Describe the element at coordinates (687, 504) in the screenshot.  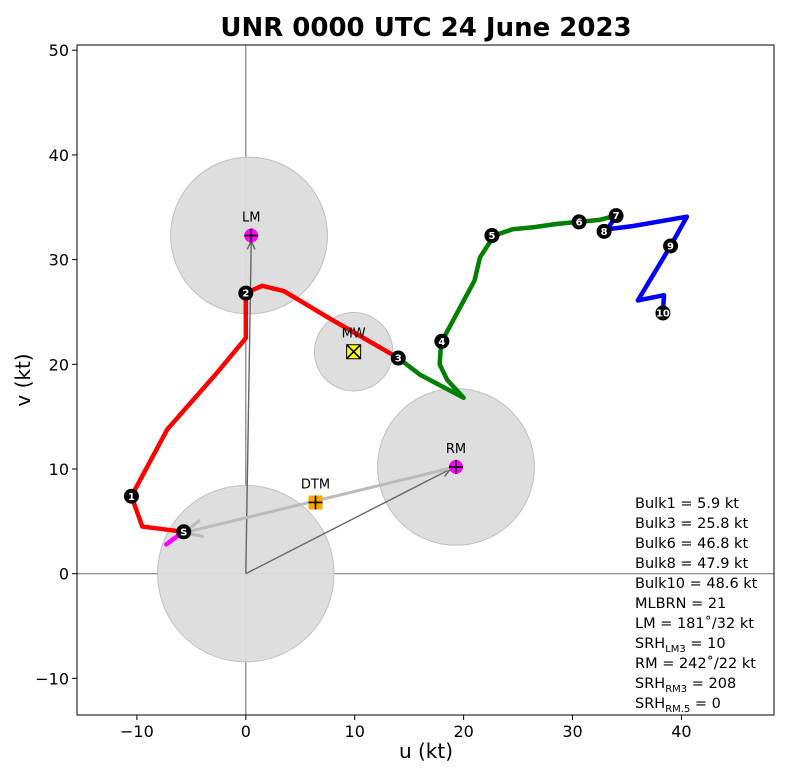
I see `stat-bulk1: Bulk1 = 5.9 kt` at that location.